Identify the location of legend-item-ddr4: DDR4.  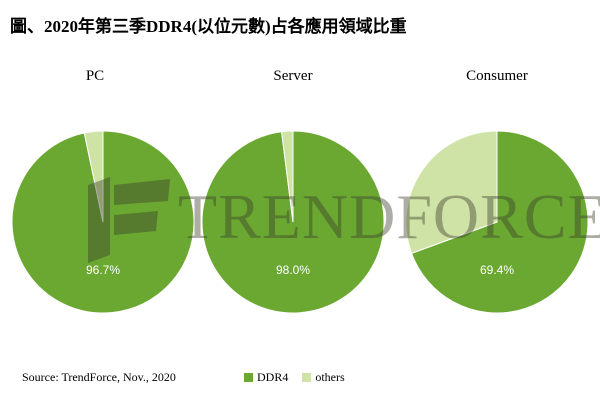
(266, 377).